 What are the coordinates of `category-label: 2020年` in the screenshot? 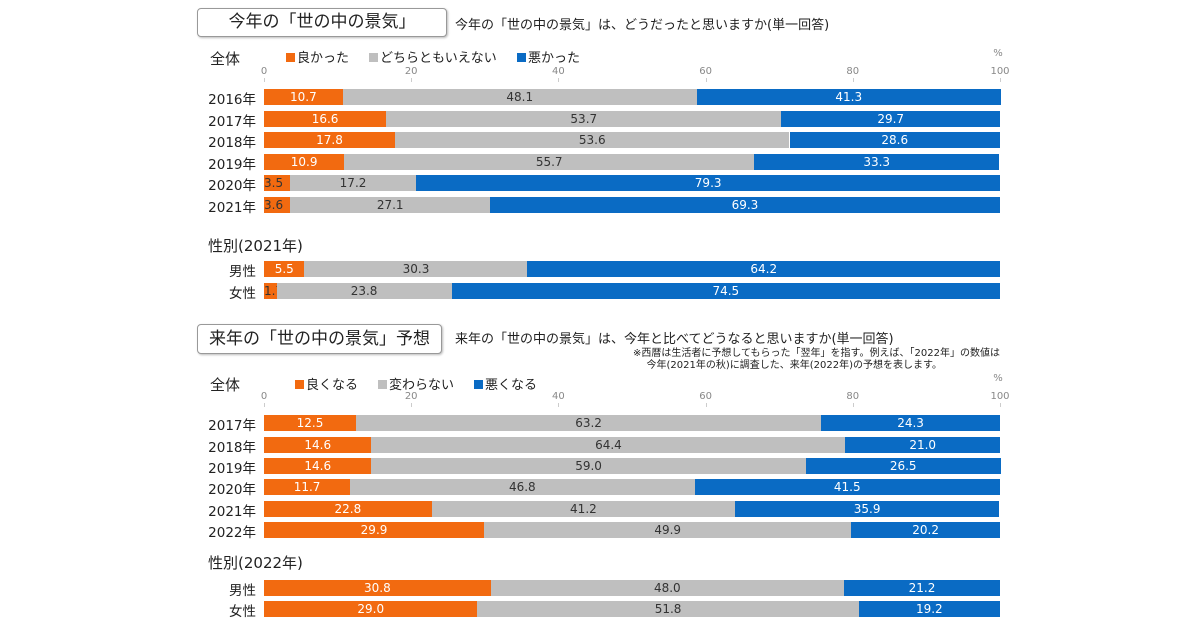 It's located at (232, 186).